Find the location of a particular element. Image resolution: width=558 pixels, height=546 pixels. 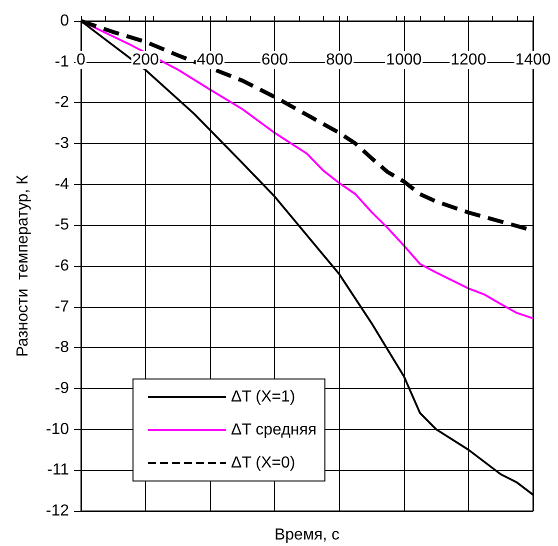

y-tick-label: -8 is located at coordinates (62, 347).